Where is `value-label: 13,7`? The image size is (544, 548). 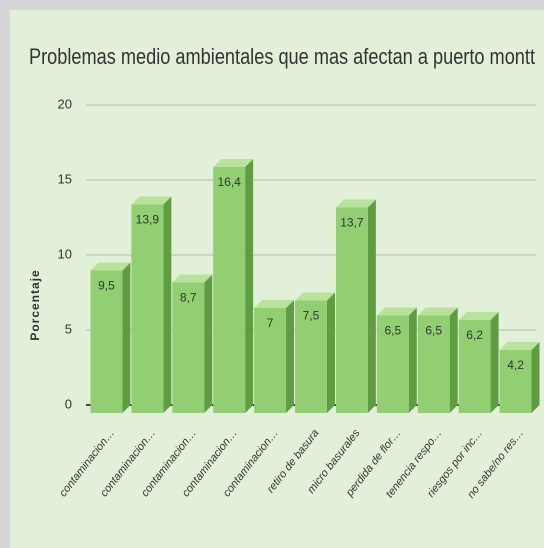 value-label: 13,7 is located at coordinates (352, 223).